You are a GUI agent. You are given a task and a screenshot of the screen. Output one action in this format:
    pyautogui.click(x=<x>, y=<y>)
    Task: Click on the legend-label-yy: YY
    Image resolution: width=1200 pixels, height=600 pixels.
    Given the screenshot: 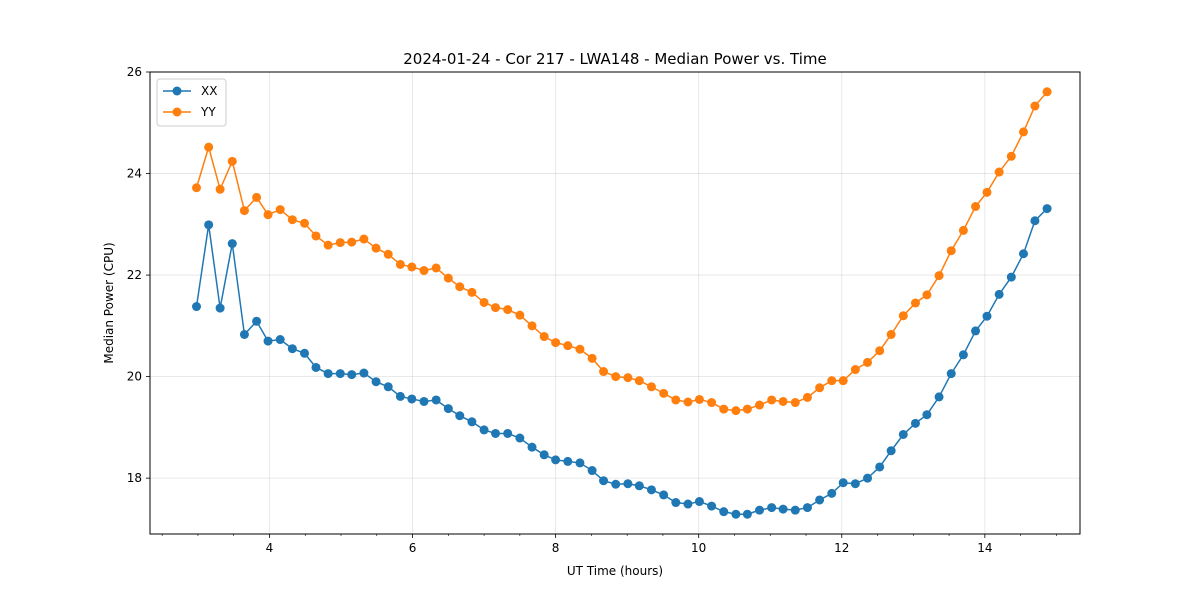 What is the action you would take?
    pyautogui.click(x=208, y=112)
    